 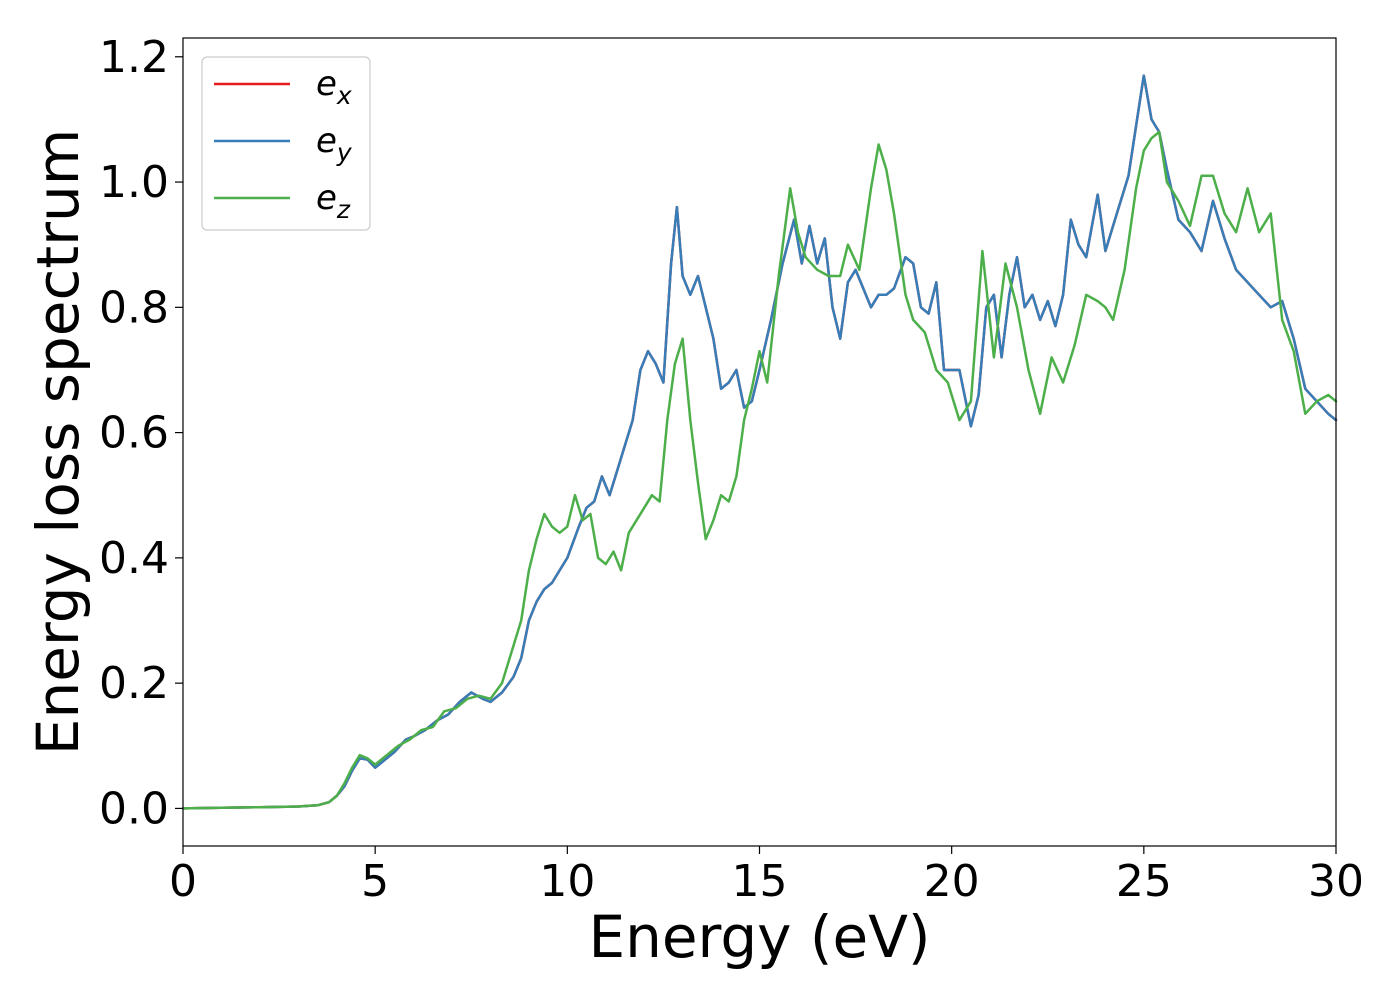 I want to click on legend-label-x: ex, so click(x=334, y=87).